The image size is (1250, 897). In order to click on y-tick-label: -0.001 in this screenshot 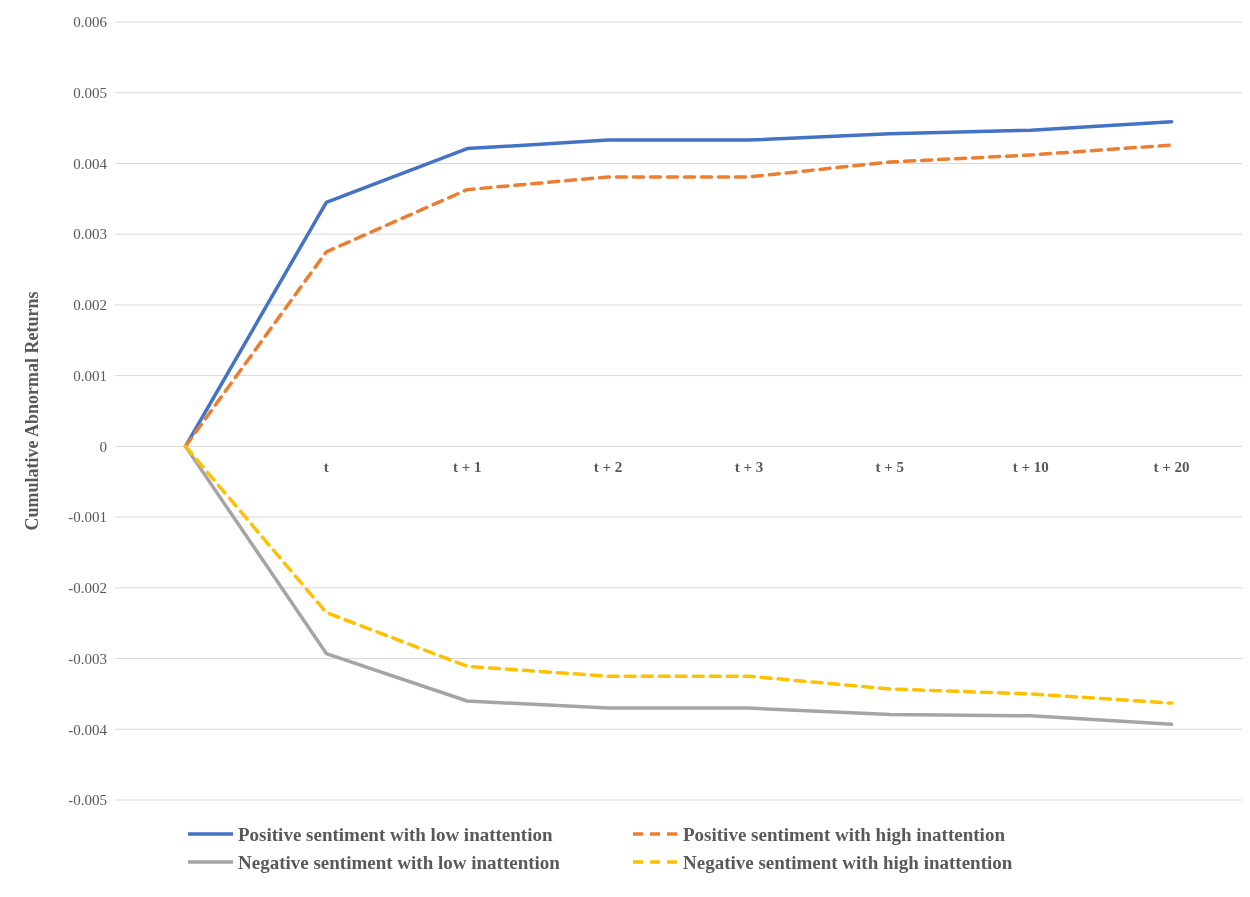, I will do `click(87, 517)`.